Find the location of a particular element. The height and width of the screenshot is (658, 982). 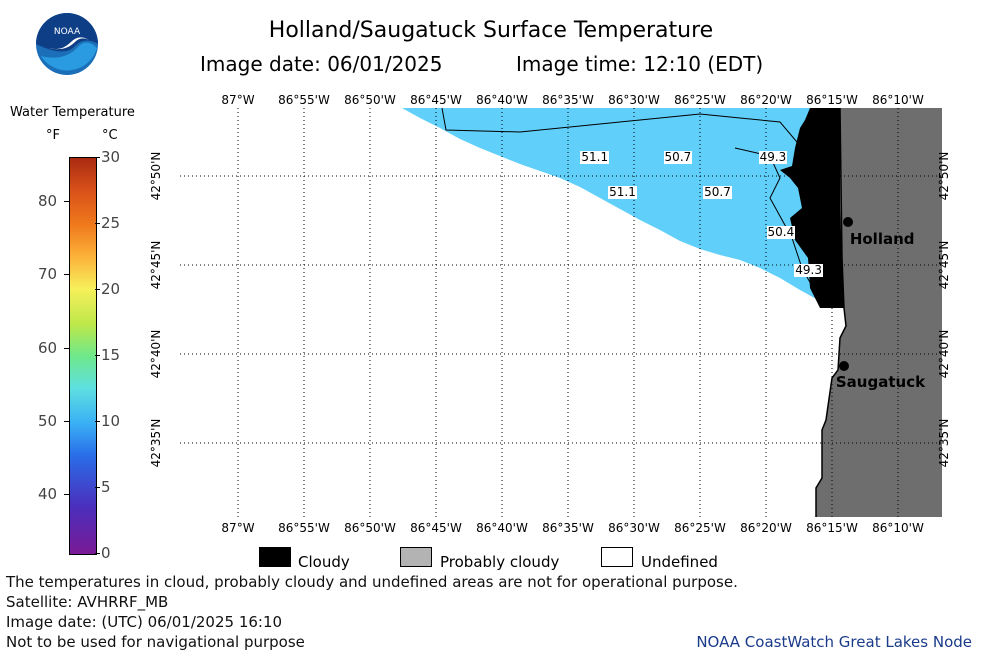

land-region is located at coordinates (879, 312).